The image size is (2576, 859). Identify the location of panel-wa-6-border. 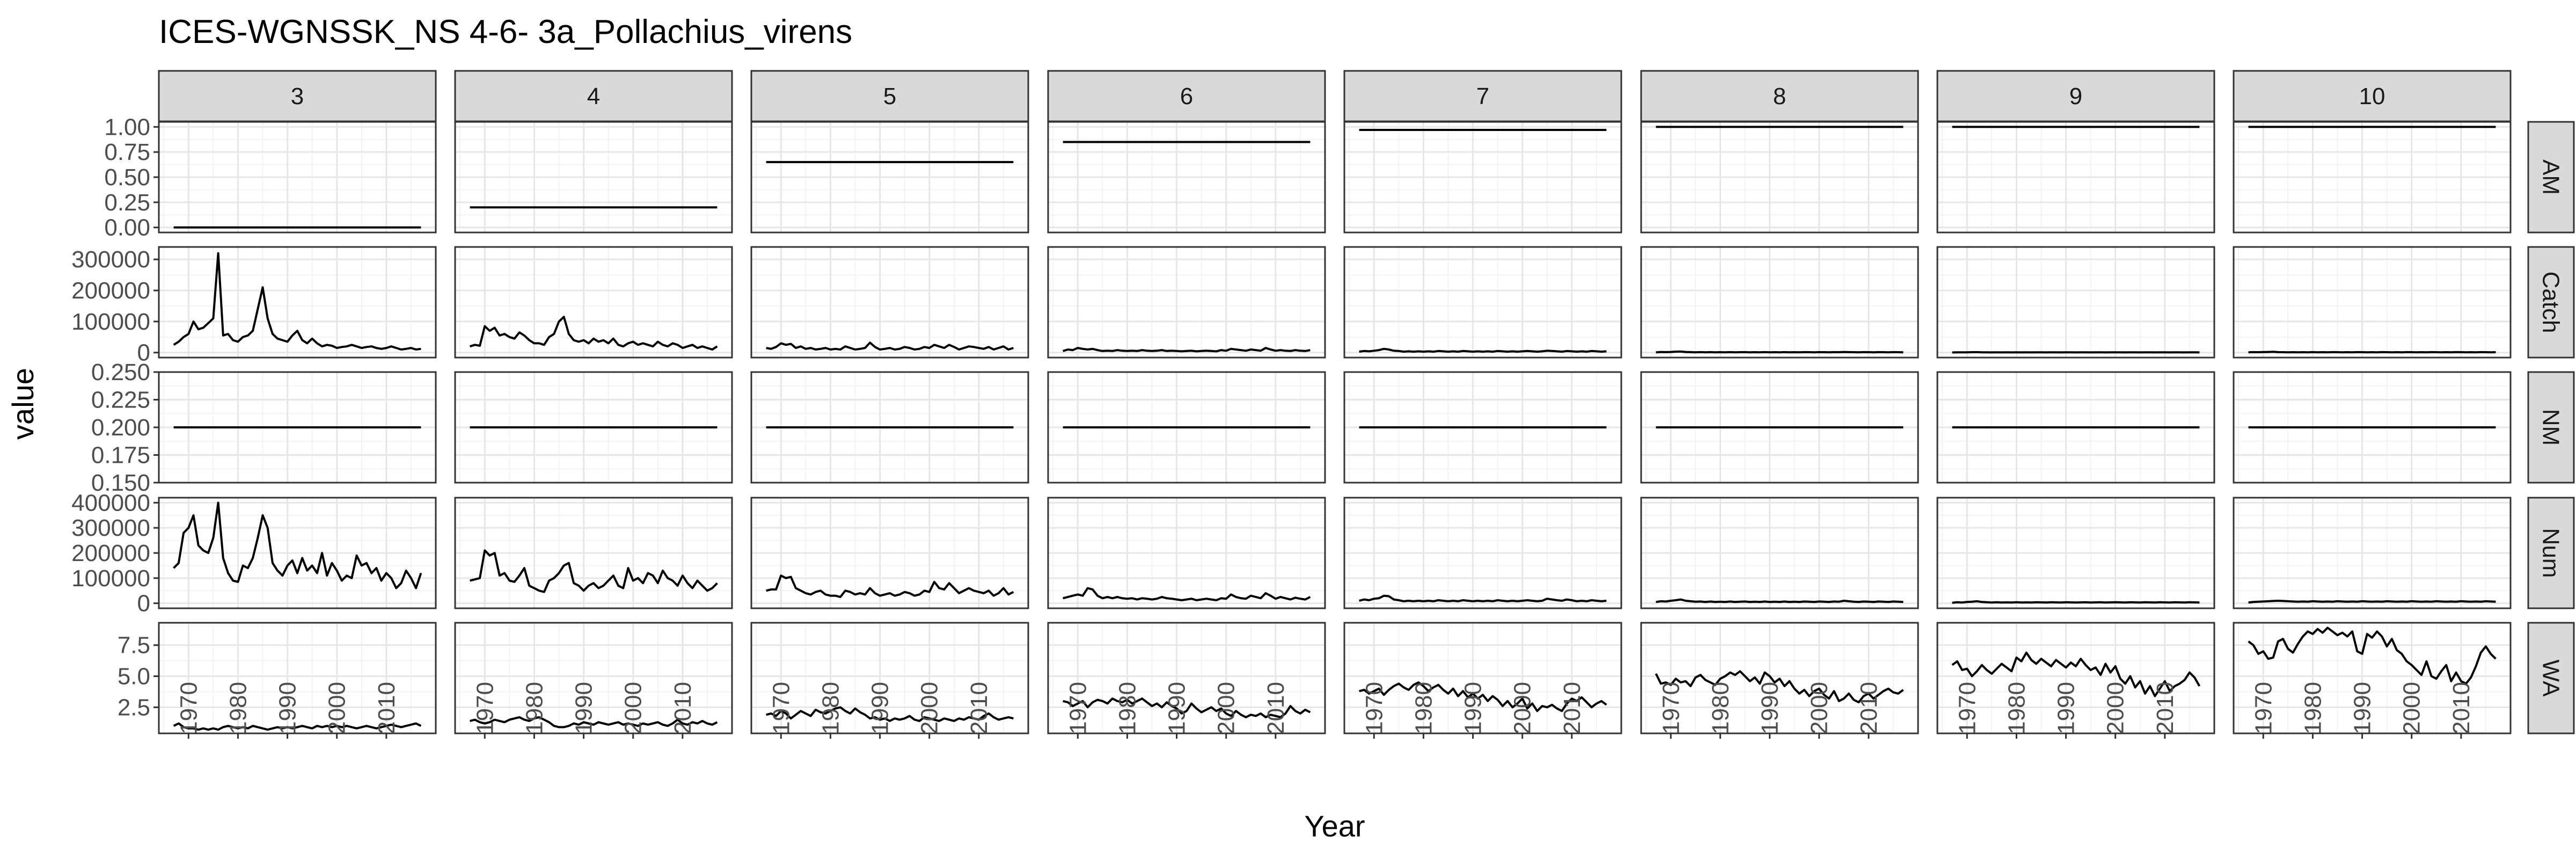
(1186, 678).